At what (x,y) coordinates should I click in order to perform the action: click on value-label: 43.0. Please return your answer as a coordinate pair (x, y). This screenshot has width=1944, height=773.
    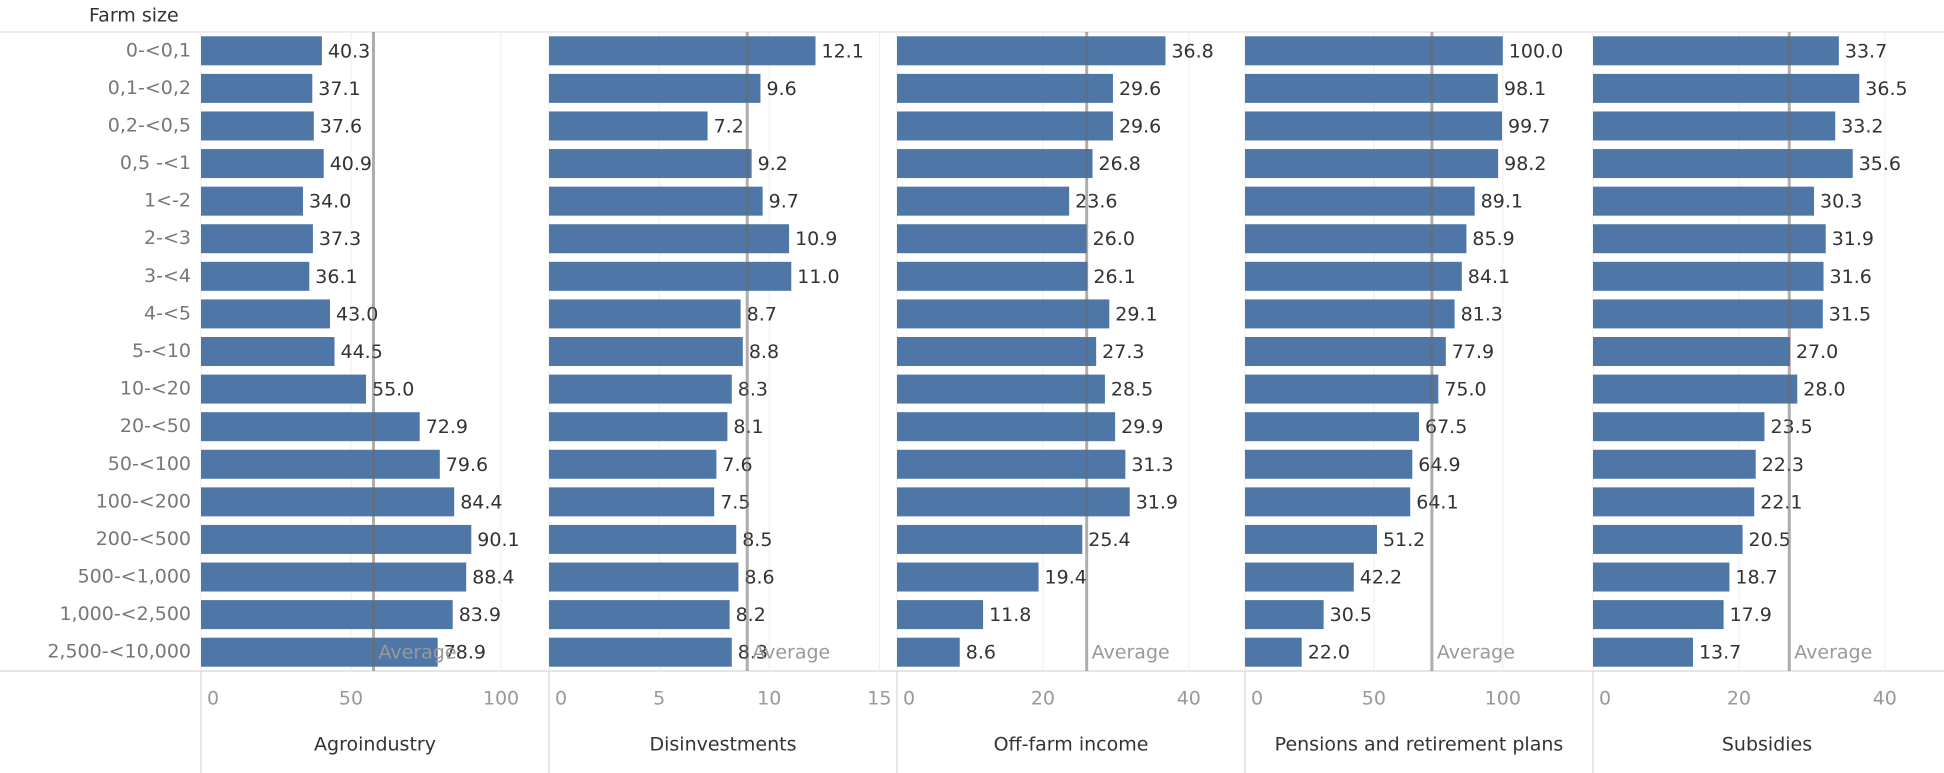
    Looking at the image, I should click on (357, 314).